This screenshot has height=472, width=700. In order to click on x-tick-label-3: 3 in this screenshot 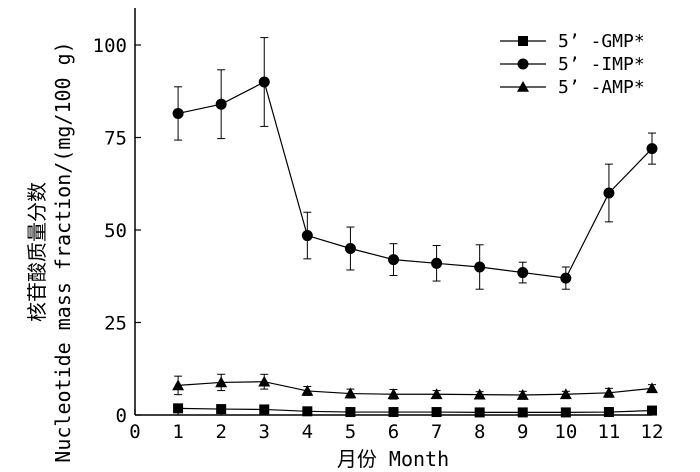, I will do `click(264, 432)`.